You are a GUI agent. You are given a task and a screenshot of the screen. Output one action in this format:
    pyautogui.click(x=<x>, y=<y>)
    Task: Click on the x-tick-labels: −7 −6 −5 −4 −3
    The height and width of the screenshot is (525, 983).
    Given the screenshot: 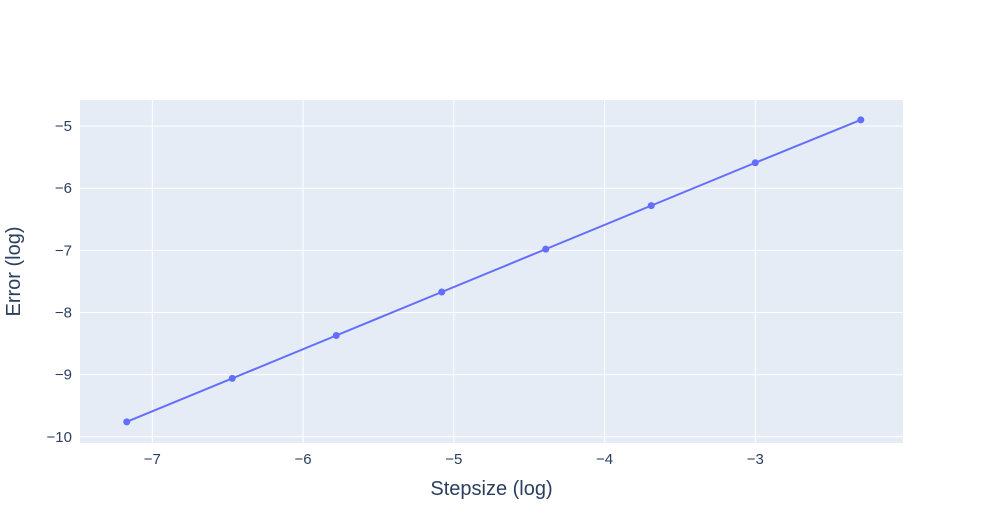 What is the action you would take?
    pyautogui.click(x=454, y=459)
    